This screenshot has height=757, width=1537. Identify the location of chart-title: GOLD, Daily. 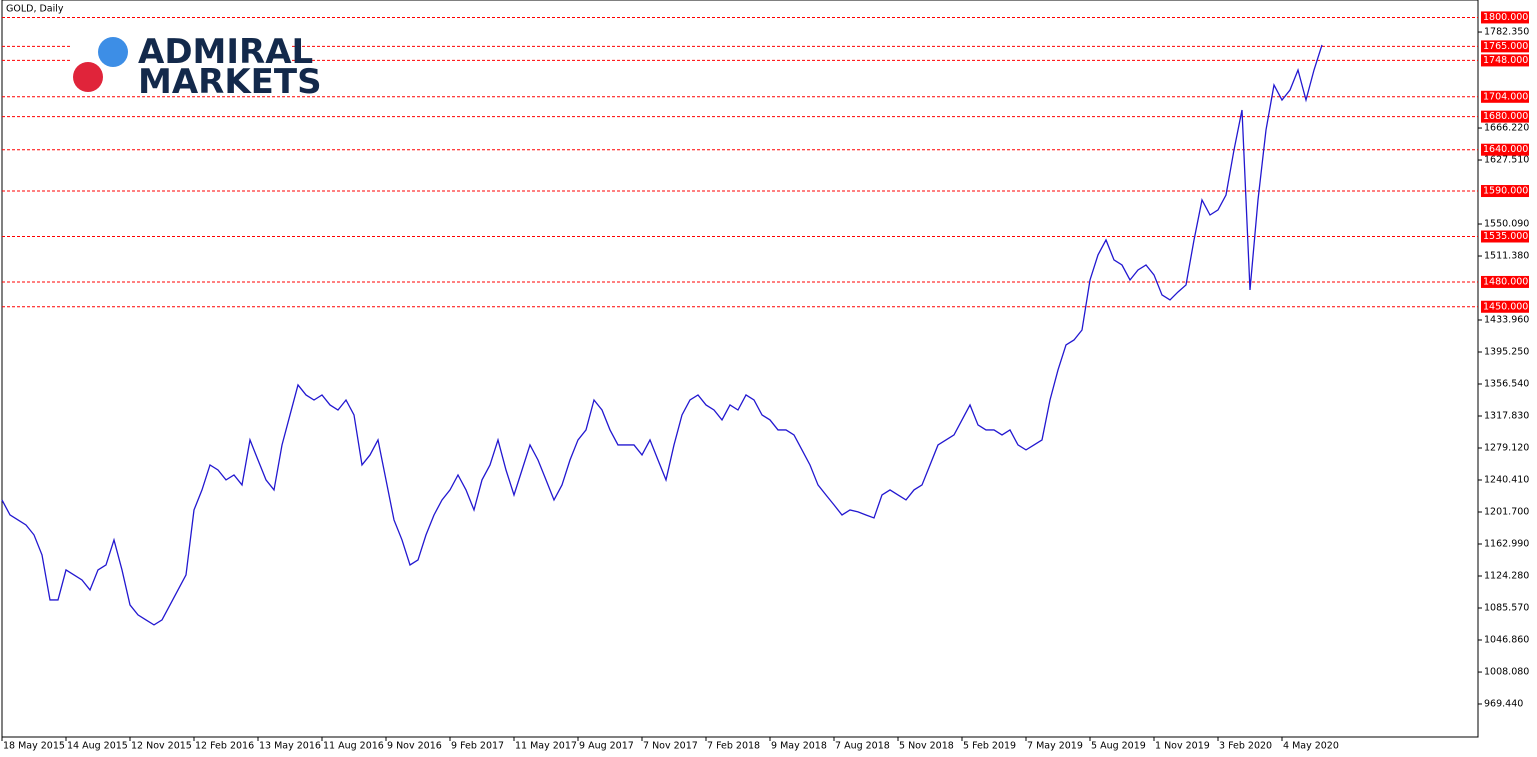
(35, 9).